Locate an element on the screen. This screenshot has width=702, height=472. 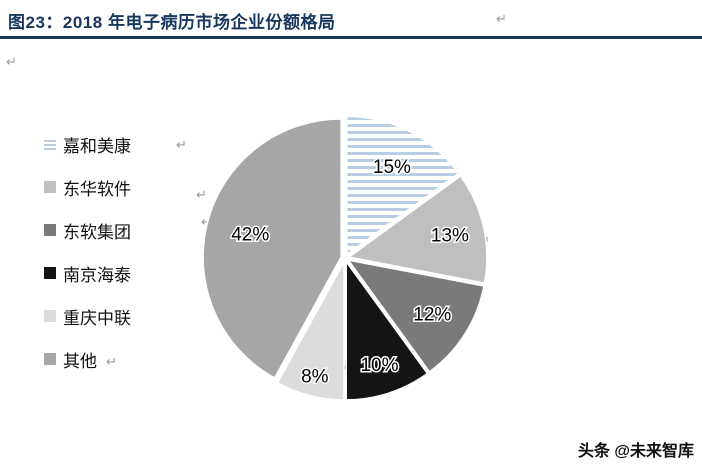
pie-slice-label-0: 15% is located at coordinates (392, 167).